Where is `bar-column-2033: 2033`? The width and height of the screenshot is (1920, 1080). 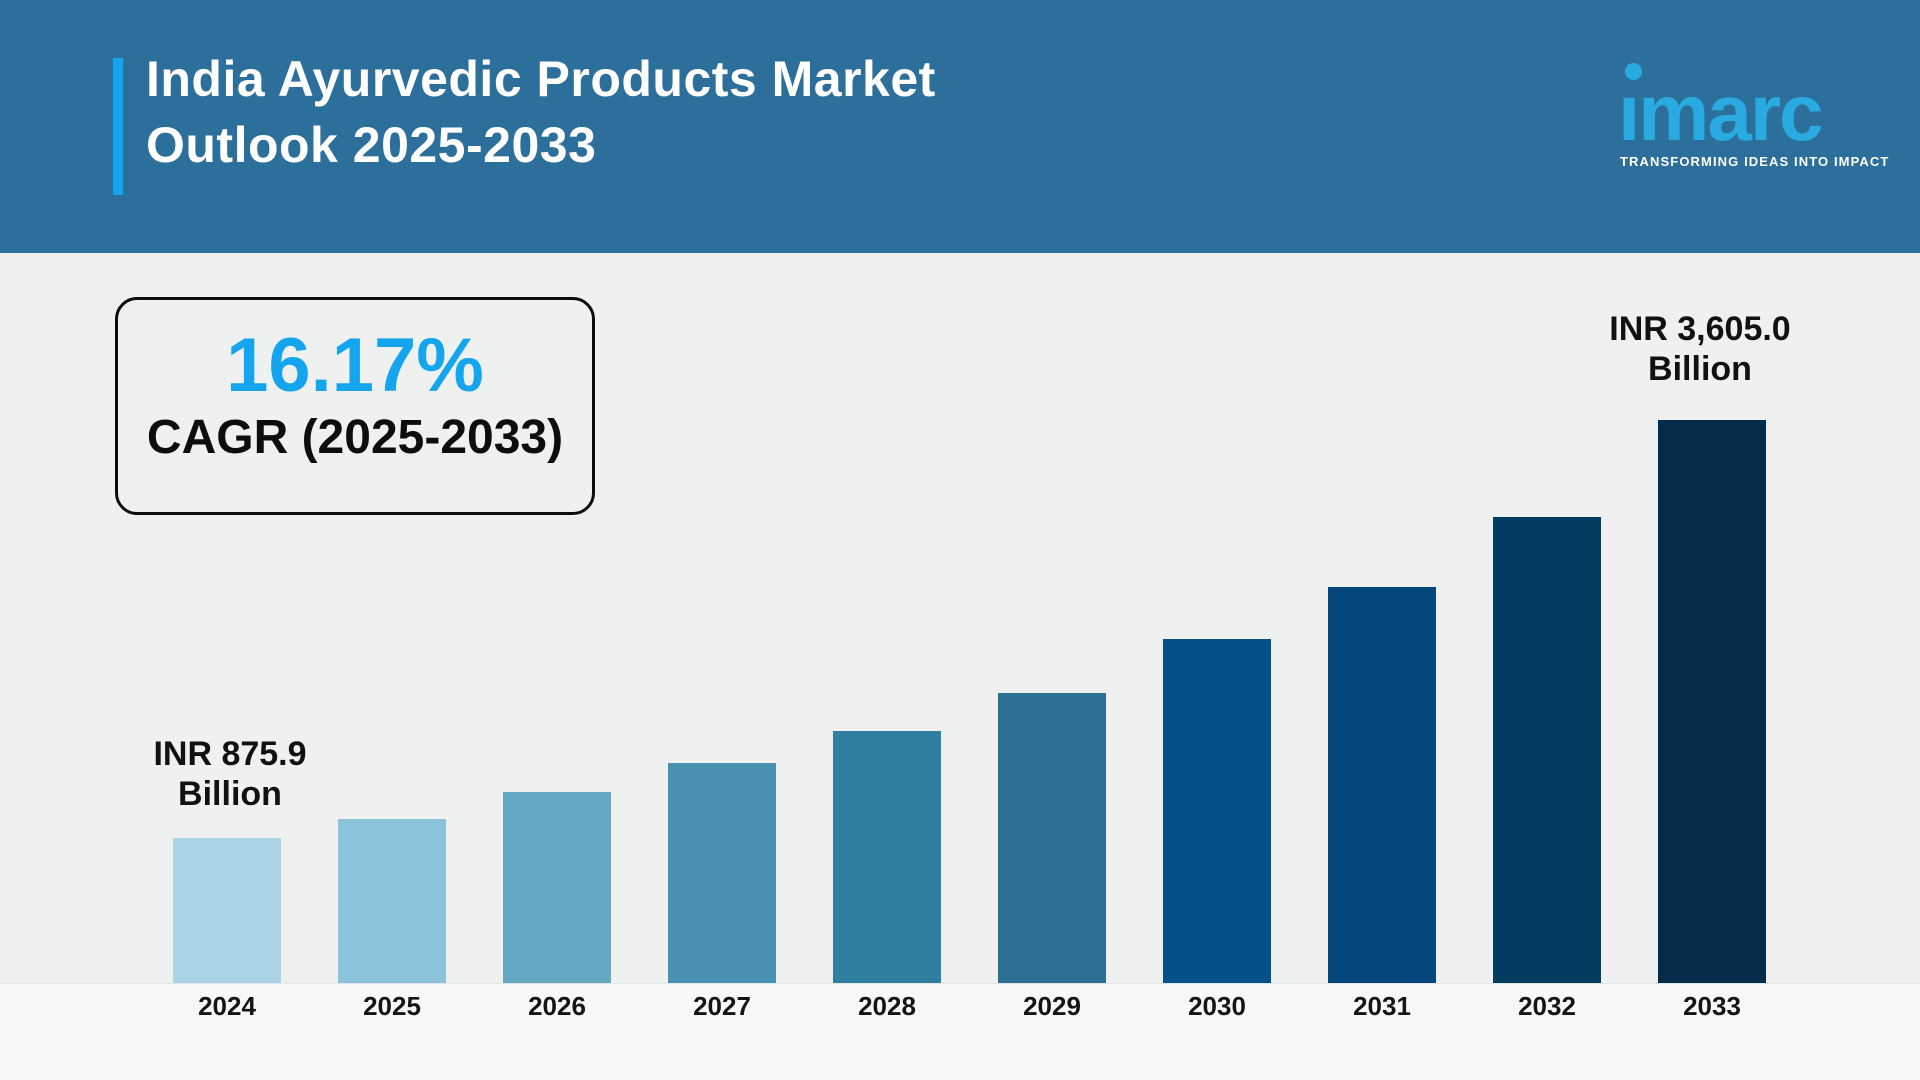
bar-column-2033: 2033 is located at coordinates (1712, 720).